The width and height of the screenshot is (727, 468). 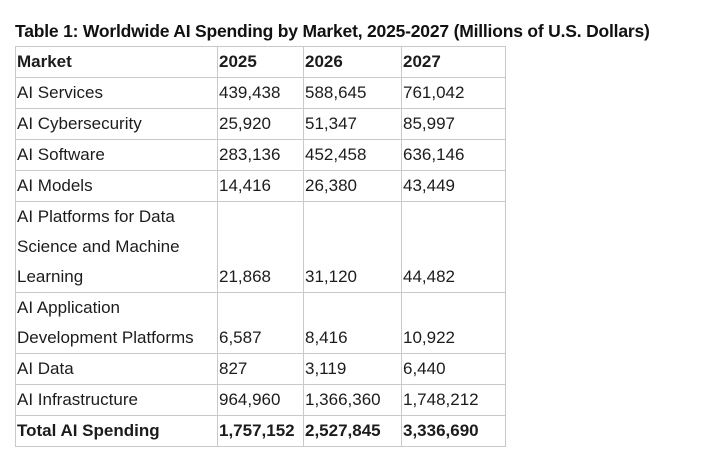 What do you see at coordinates (352, 369) in the screenshot?
I see `value-2026-cell: 3,119` at bounding box center [352, 369].